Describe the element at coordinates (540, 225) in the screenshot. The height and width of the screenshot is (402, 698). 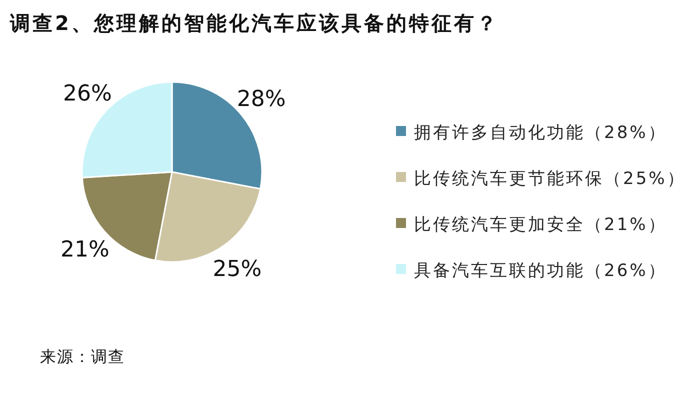
I see `legend-label: 比传统汽车更加安全（21%）` at that location.